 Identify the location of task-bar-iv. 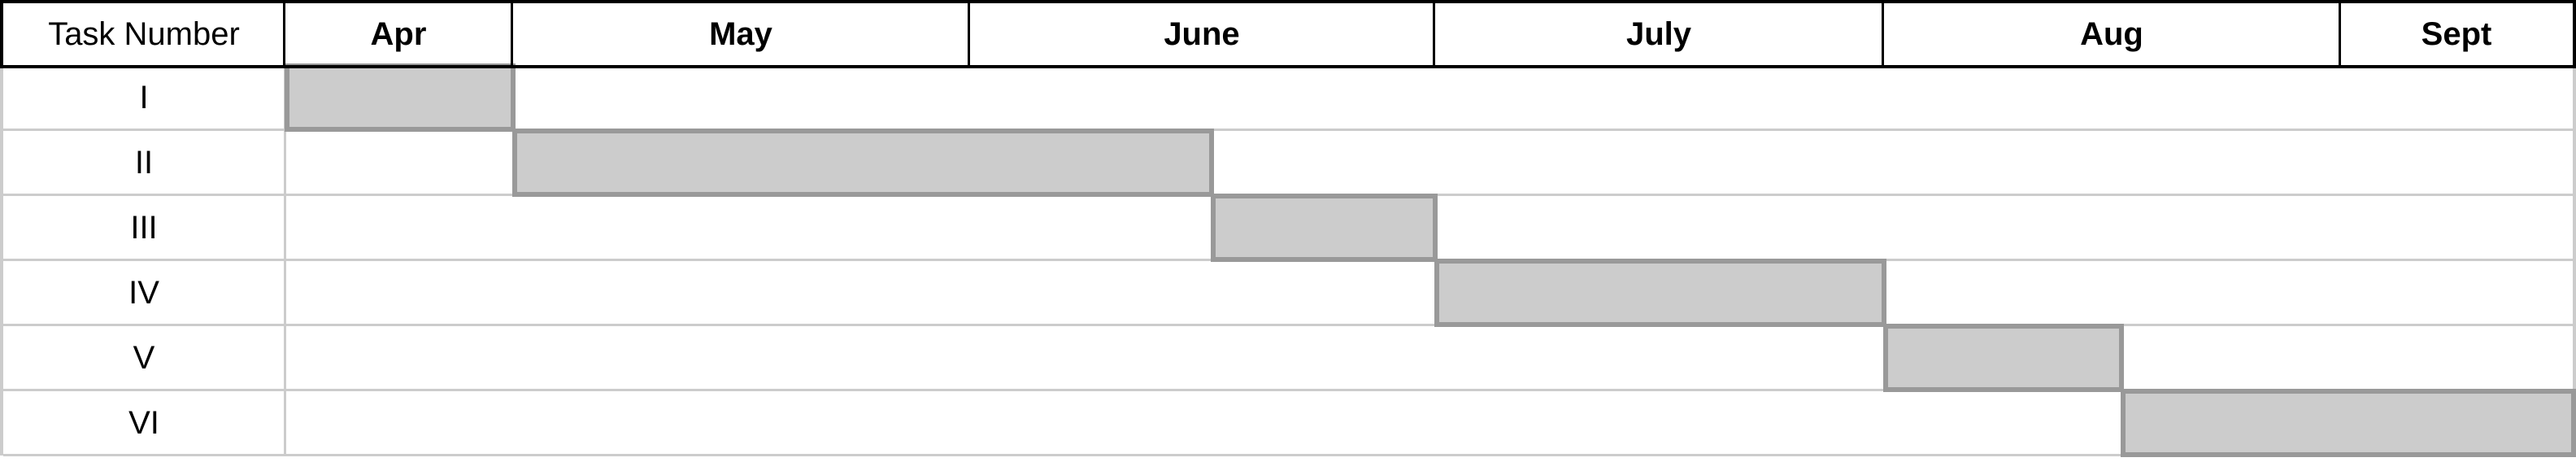
(1660, 293).